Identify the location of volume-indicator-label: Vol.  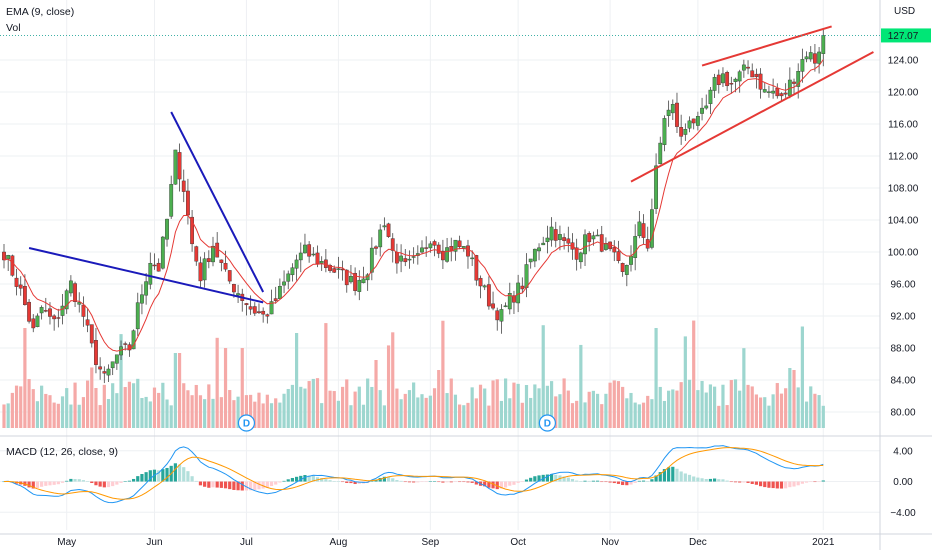
(13, 28).